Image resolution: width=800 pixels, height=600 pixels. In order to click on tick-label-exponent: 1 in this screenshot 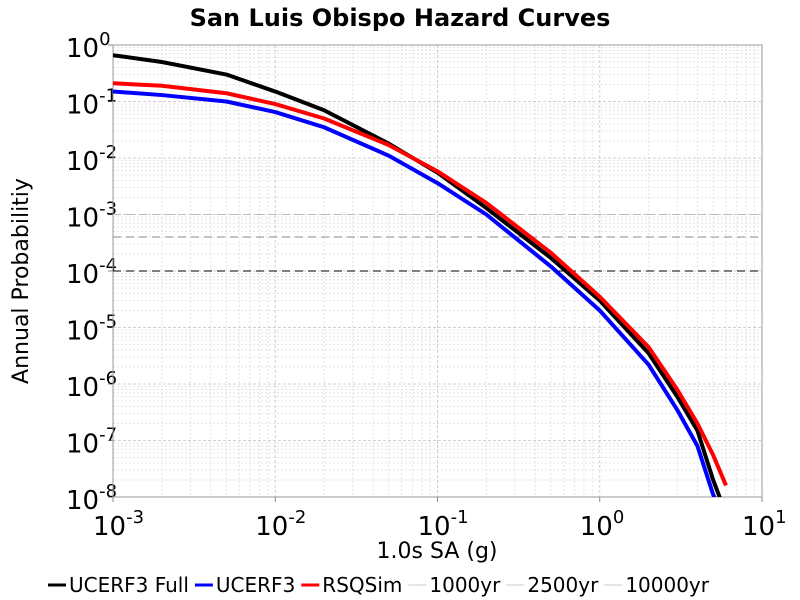, I will do `click(780, 517)`.